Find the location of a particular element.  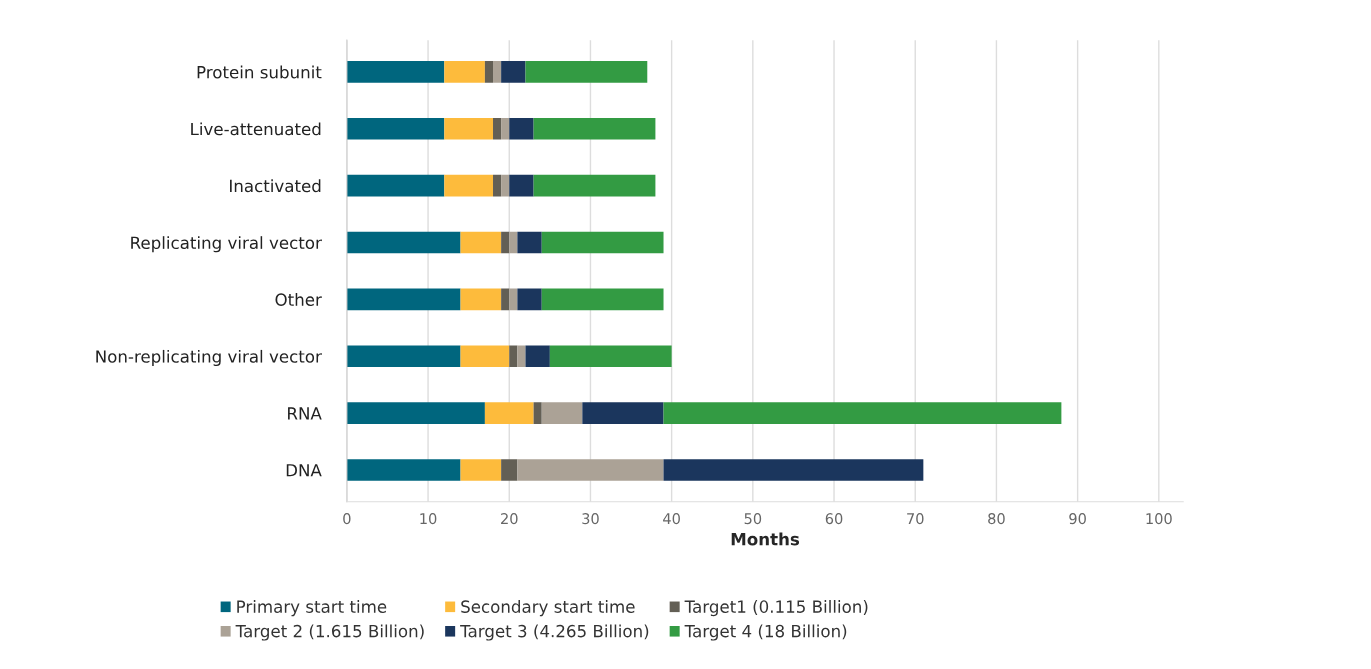

legend-label: Target 4 (18 Billion) is located at coordinates (765, 632).